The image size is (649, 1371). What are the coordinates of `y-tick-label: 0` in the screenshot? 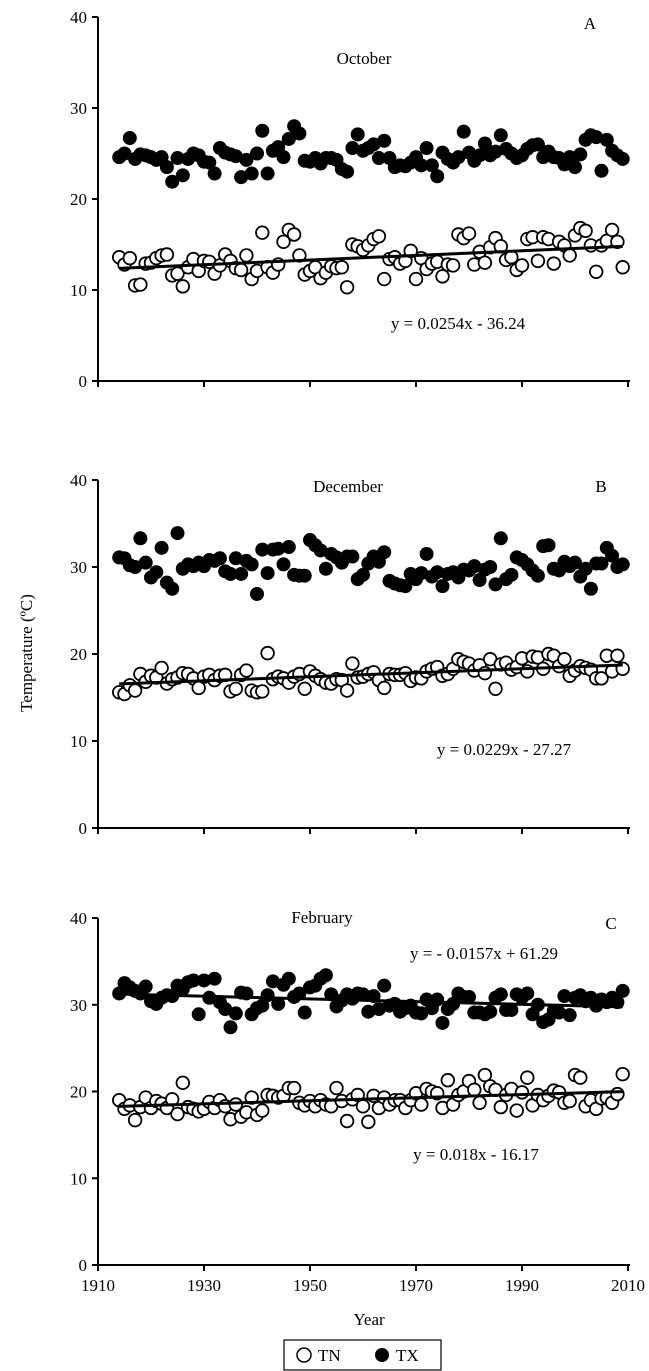 It's located at (83, 381).